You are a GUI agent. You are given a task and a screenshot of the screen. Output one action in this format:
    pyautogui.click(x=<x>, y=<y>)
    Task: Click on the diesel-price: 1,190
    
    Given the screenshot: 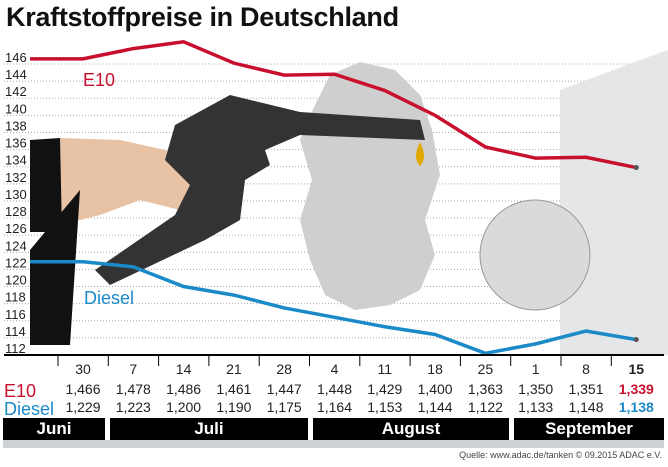 What is the action you would take?
    pyautogui.click(x=234, y=407)
    